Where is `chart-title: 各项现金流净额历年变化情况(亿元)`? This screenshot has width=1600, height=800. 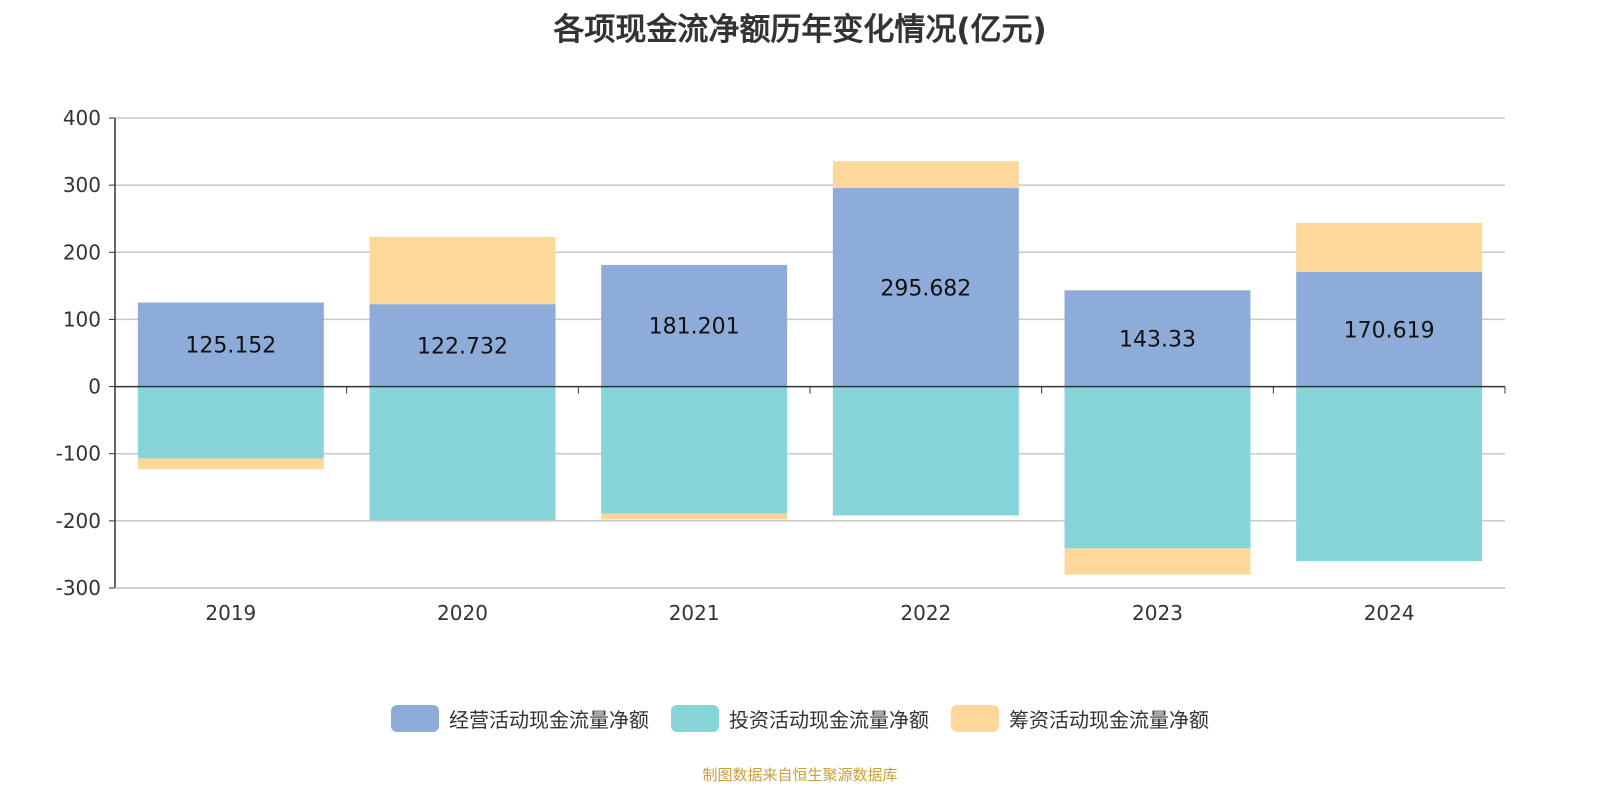
chart-title: 各项现金流净额历年变化情况(亿元) is located at coordinates (800, 30).